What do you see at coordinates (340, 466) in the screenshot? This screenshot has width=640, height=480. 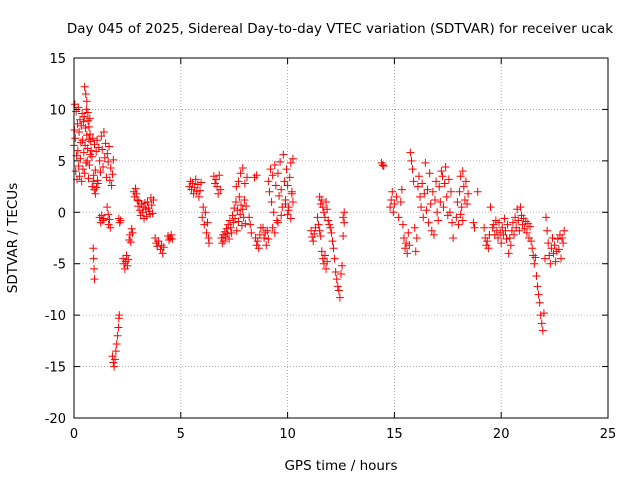 I see `x-axis-label: GPS time / hours` at bounding box center [340, 466].